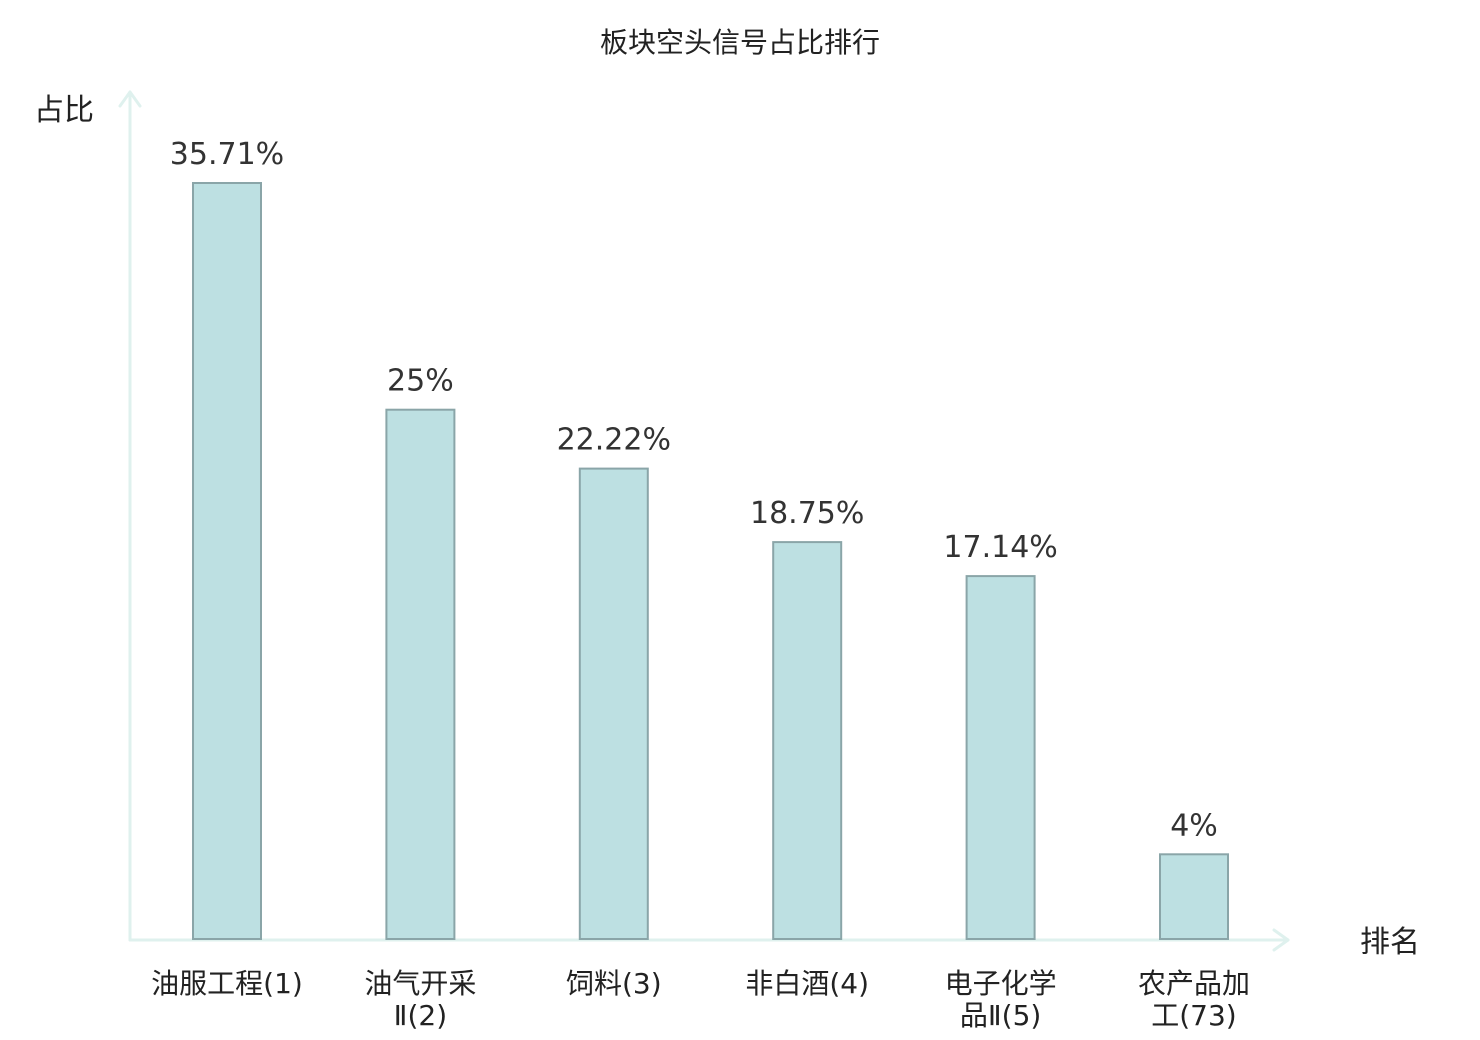  I want to click on category-label: 品Ⅱ(5), so click(1000, 1015).